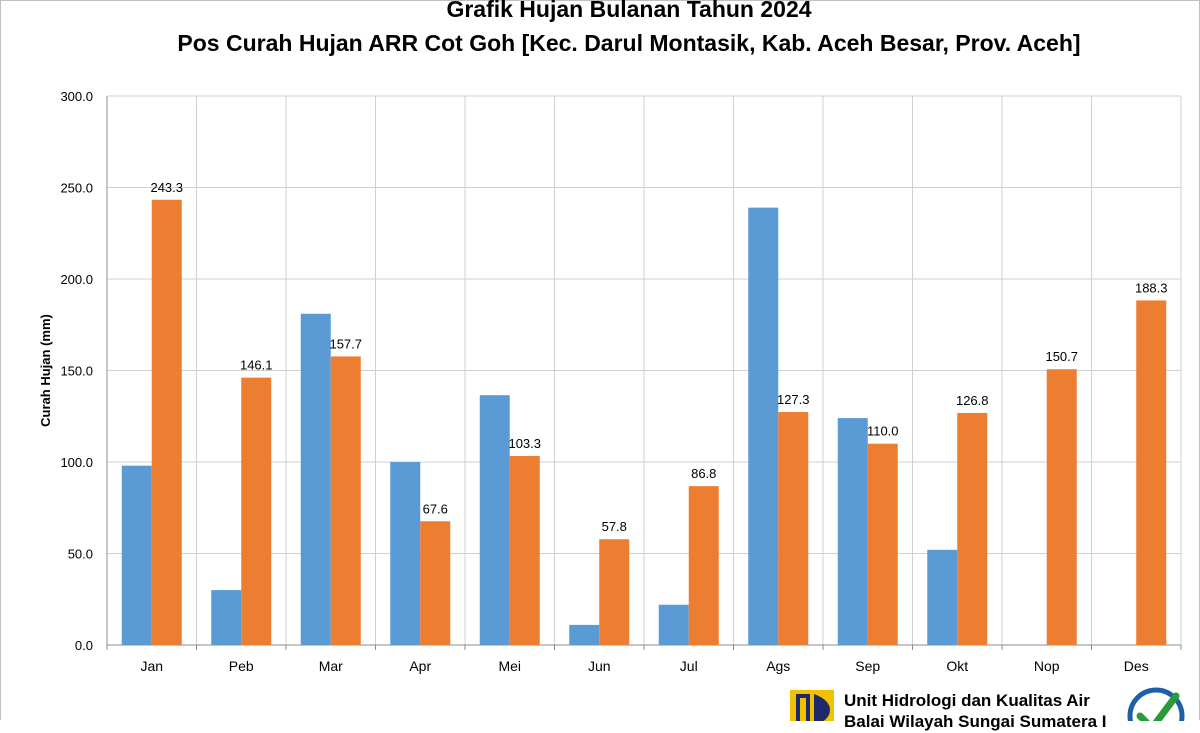 This screenshot has width=1200, height=733. Describe the element at coordinates (967, 700) in the screenshot. I see `footer-org-line1: Unit Hidrologi dan Kualitas Air` at that location.